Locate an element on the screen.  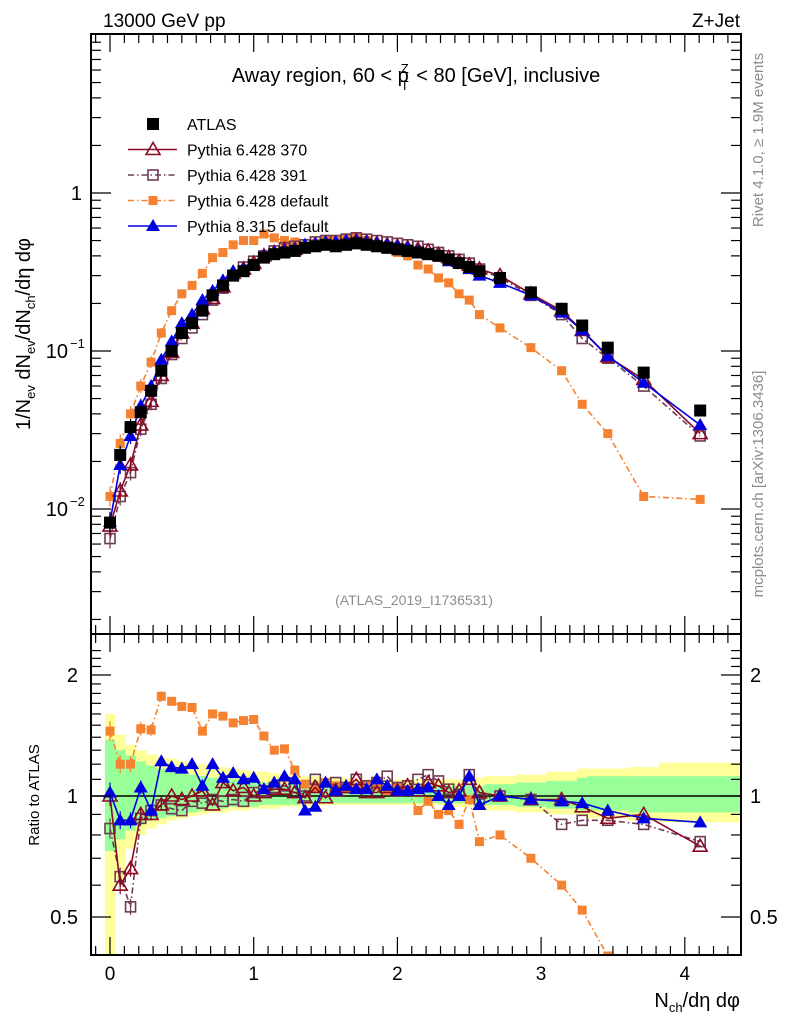
rivet-label: Rivet 4.1.0, ≥ 1.9M events is located at coordinates (758, 140).